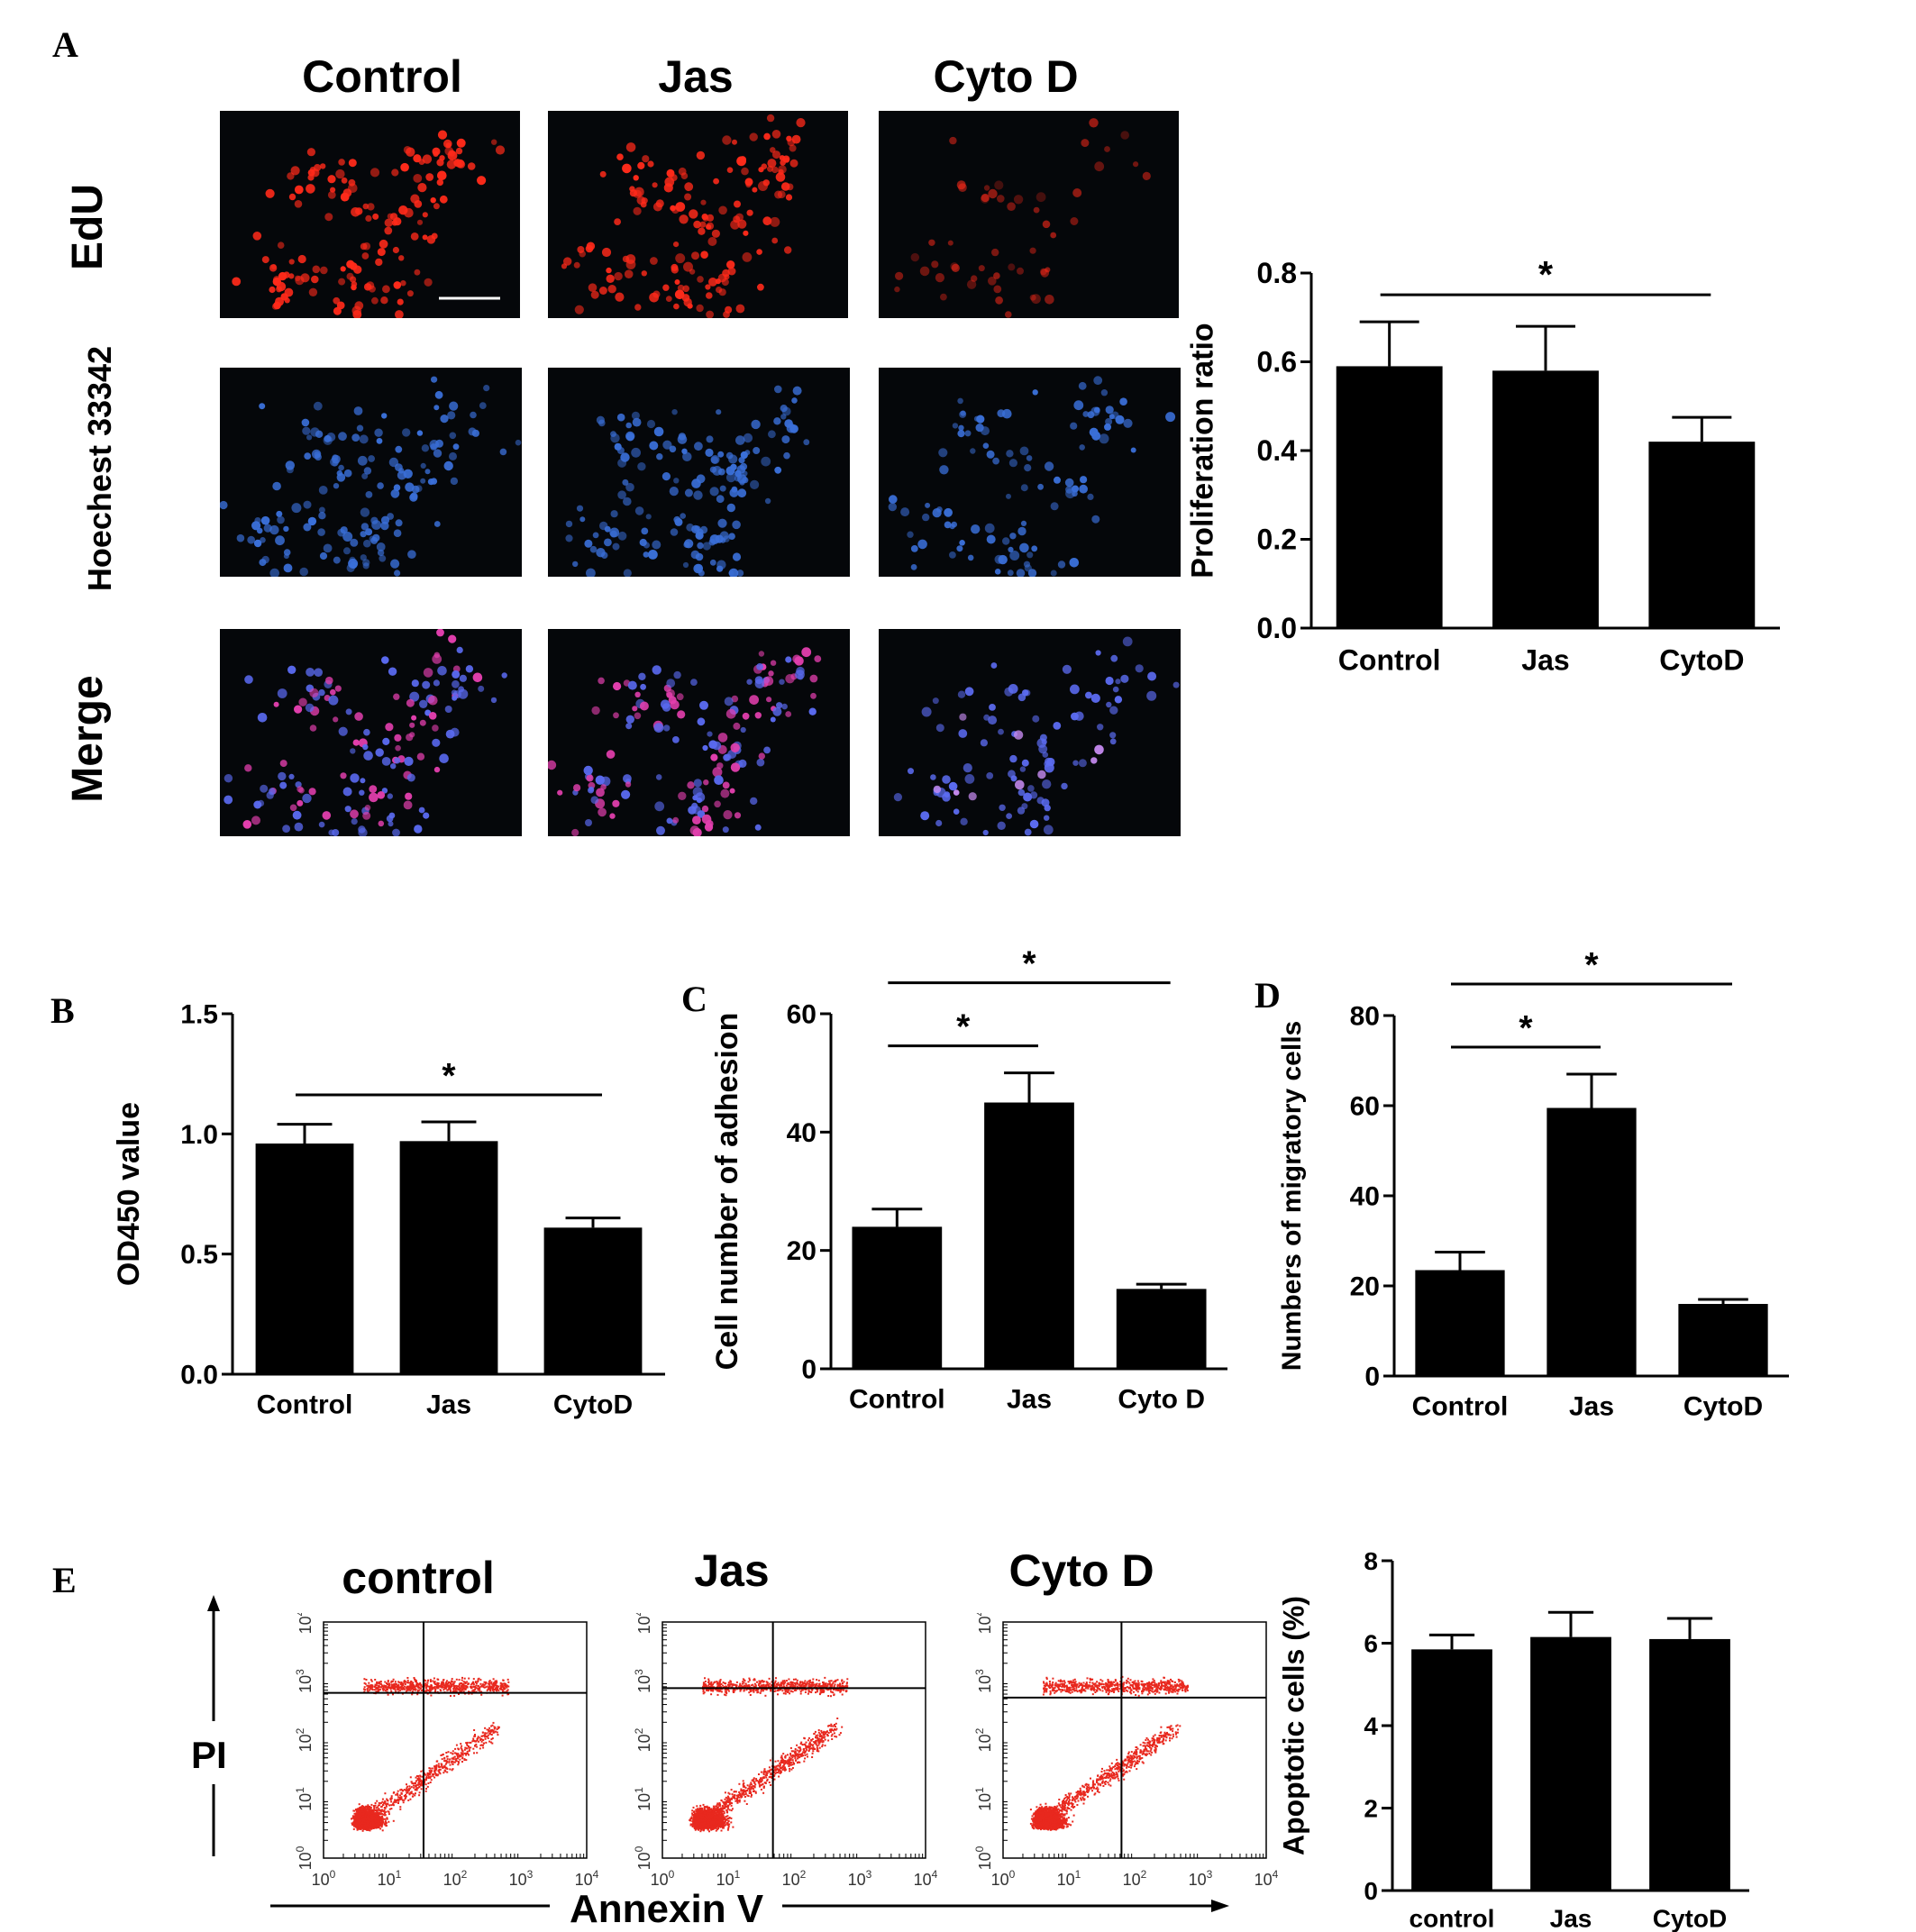 The height and width of the screenshot is (1932, 1916). I want to click on flow-plot-cytod: 100100101101102102103103104104, so click(1094, 1731).